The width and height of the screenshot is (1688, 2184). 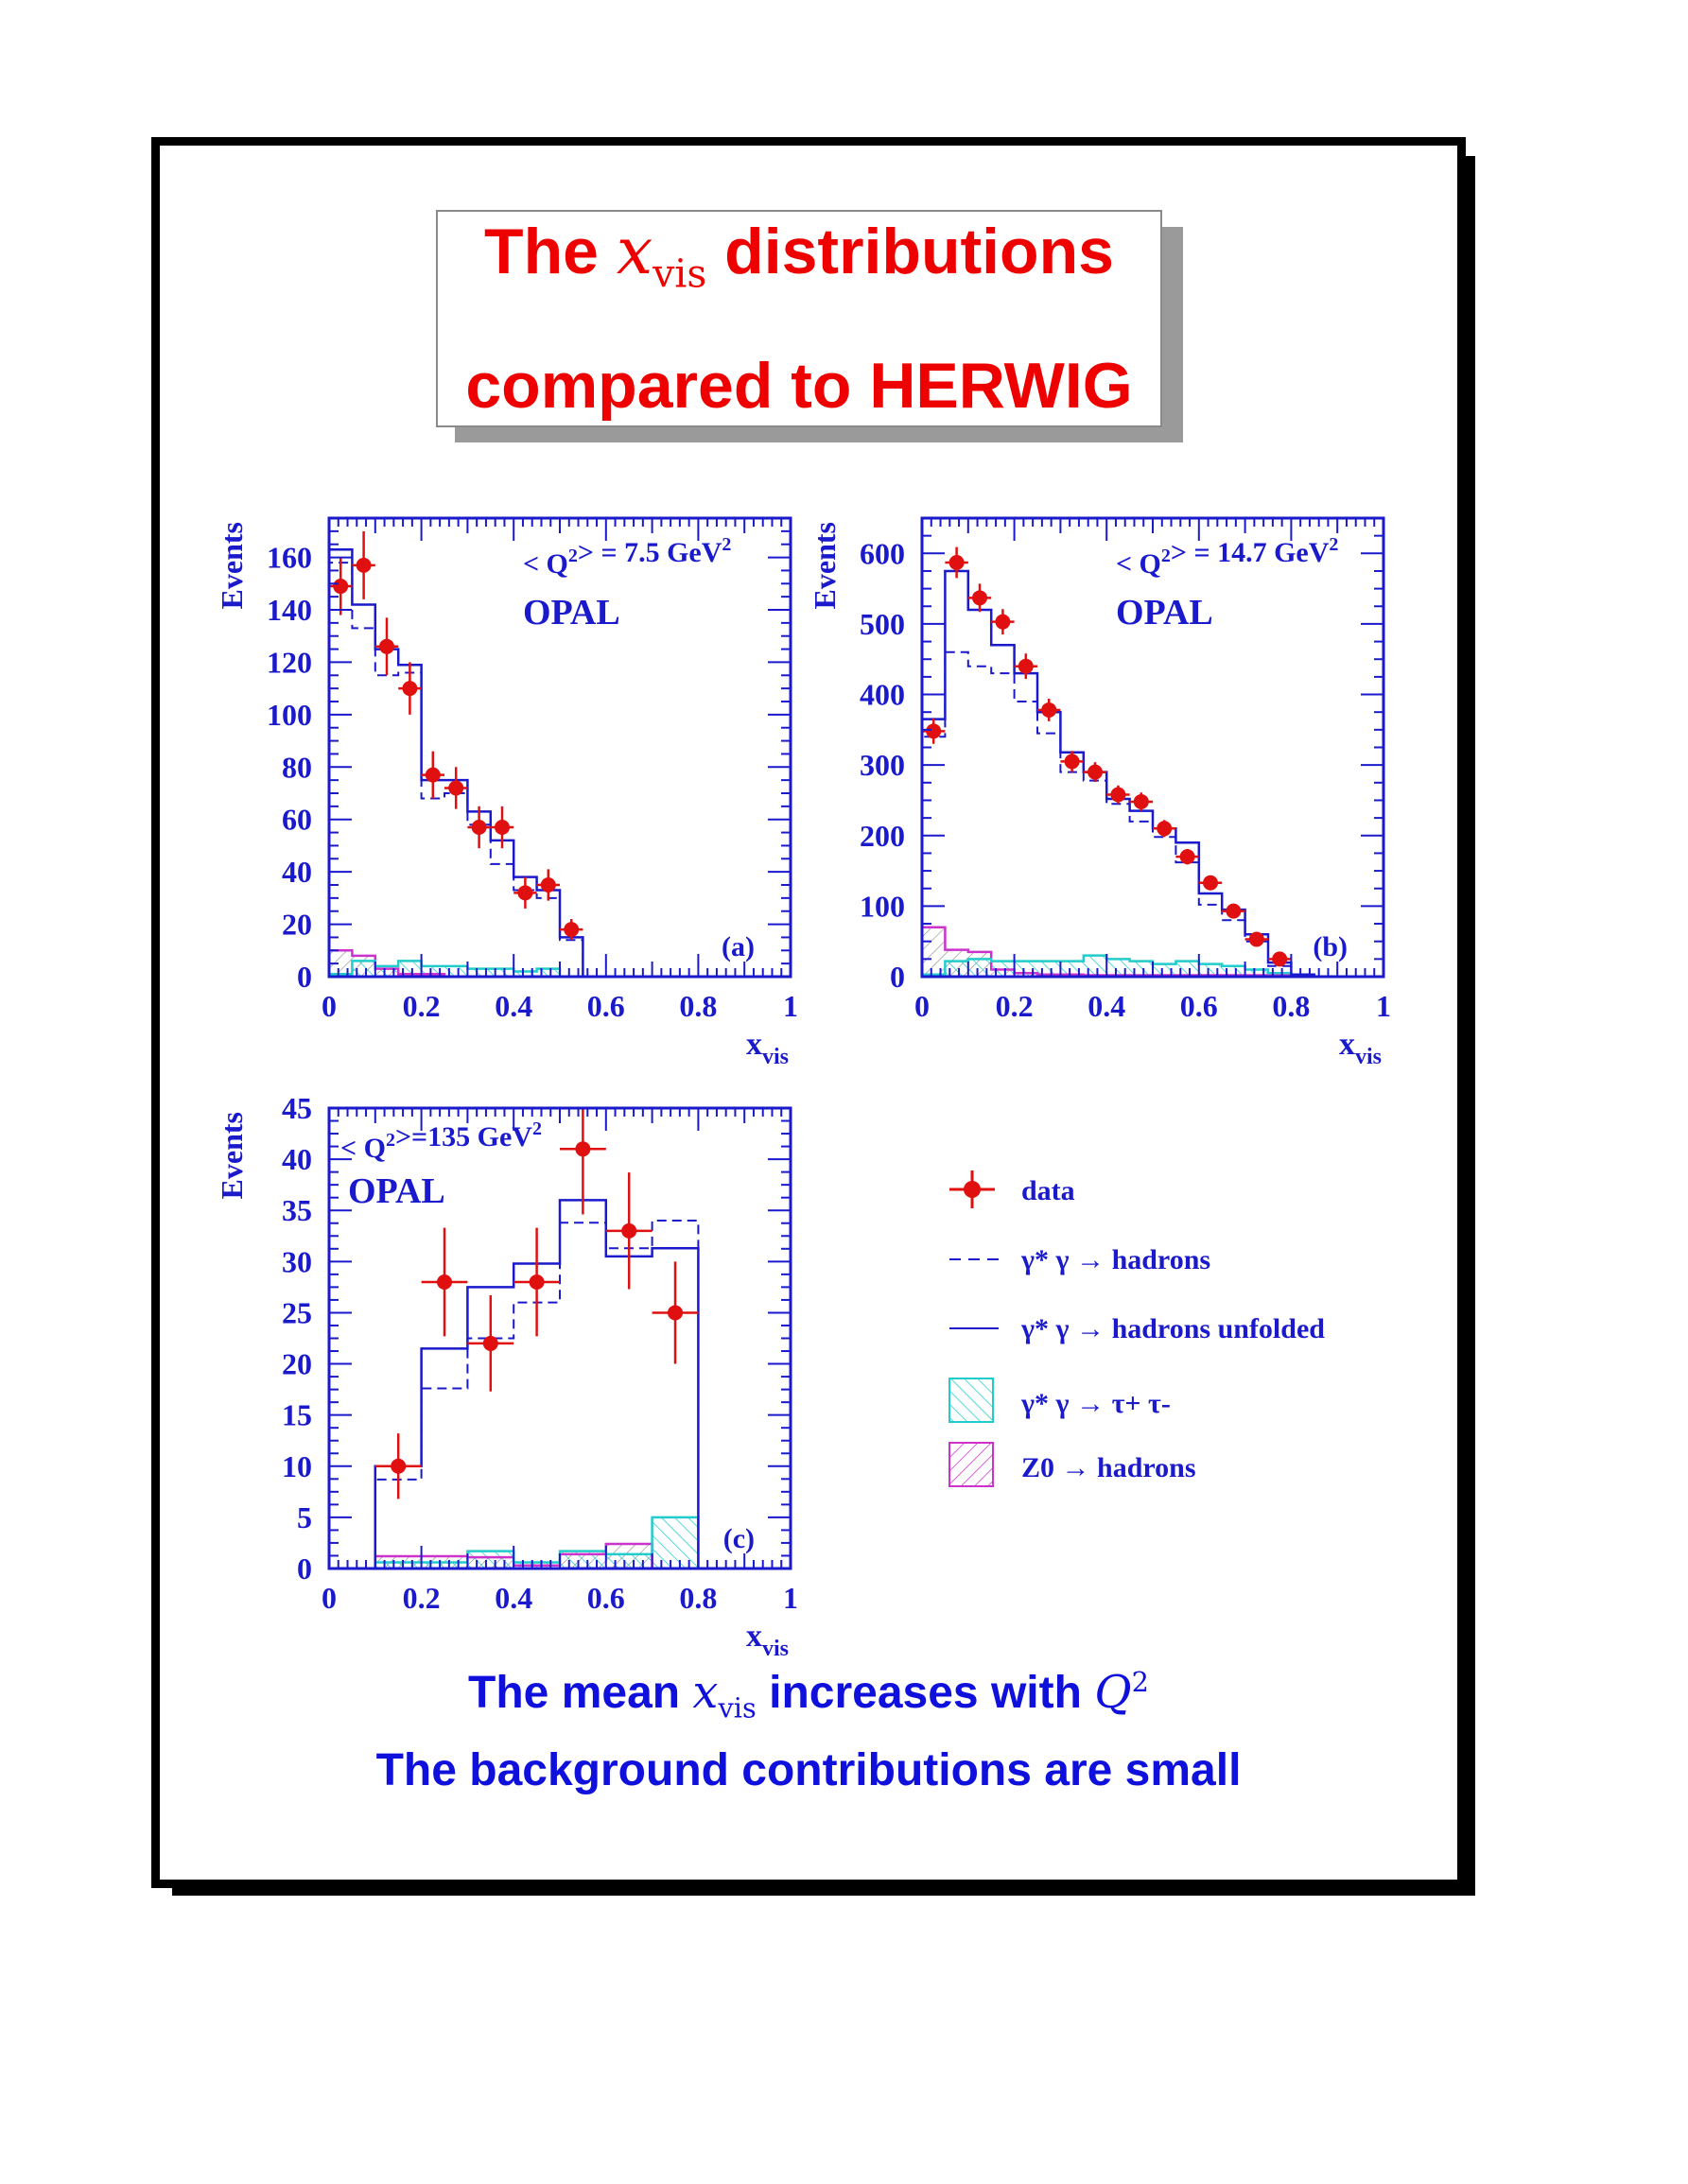 What do you see at coordinates (1360, 1048) in the screenshot?
I see `panel-2-xlabel: xvis` at bounding box center [1360, 1048].